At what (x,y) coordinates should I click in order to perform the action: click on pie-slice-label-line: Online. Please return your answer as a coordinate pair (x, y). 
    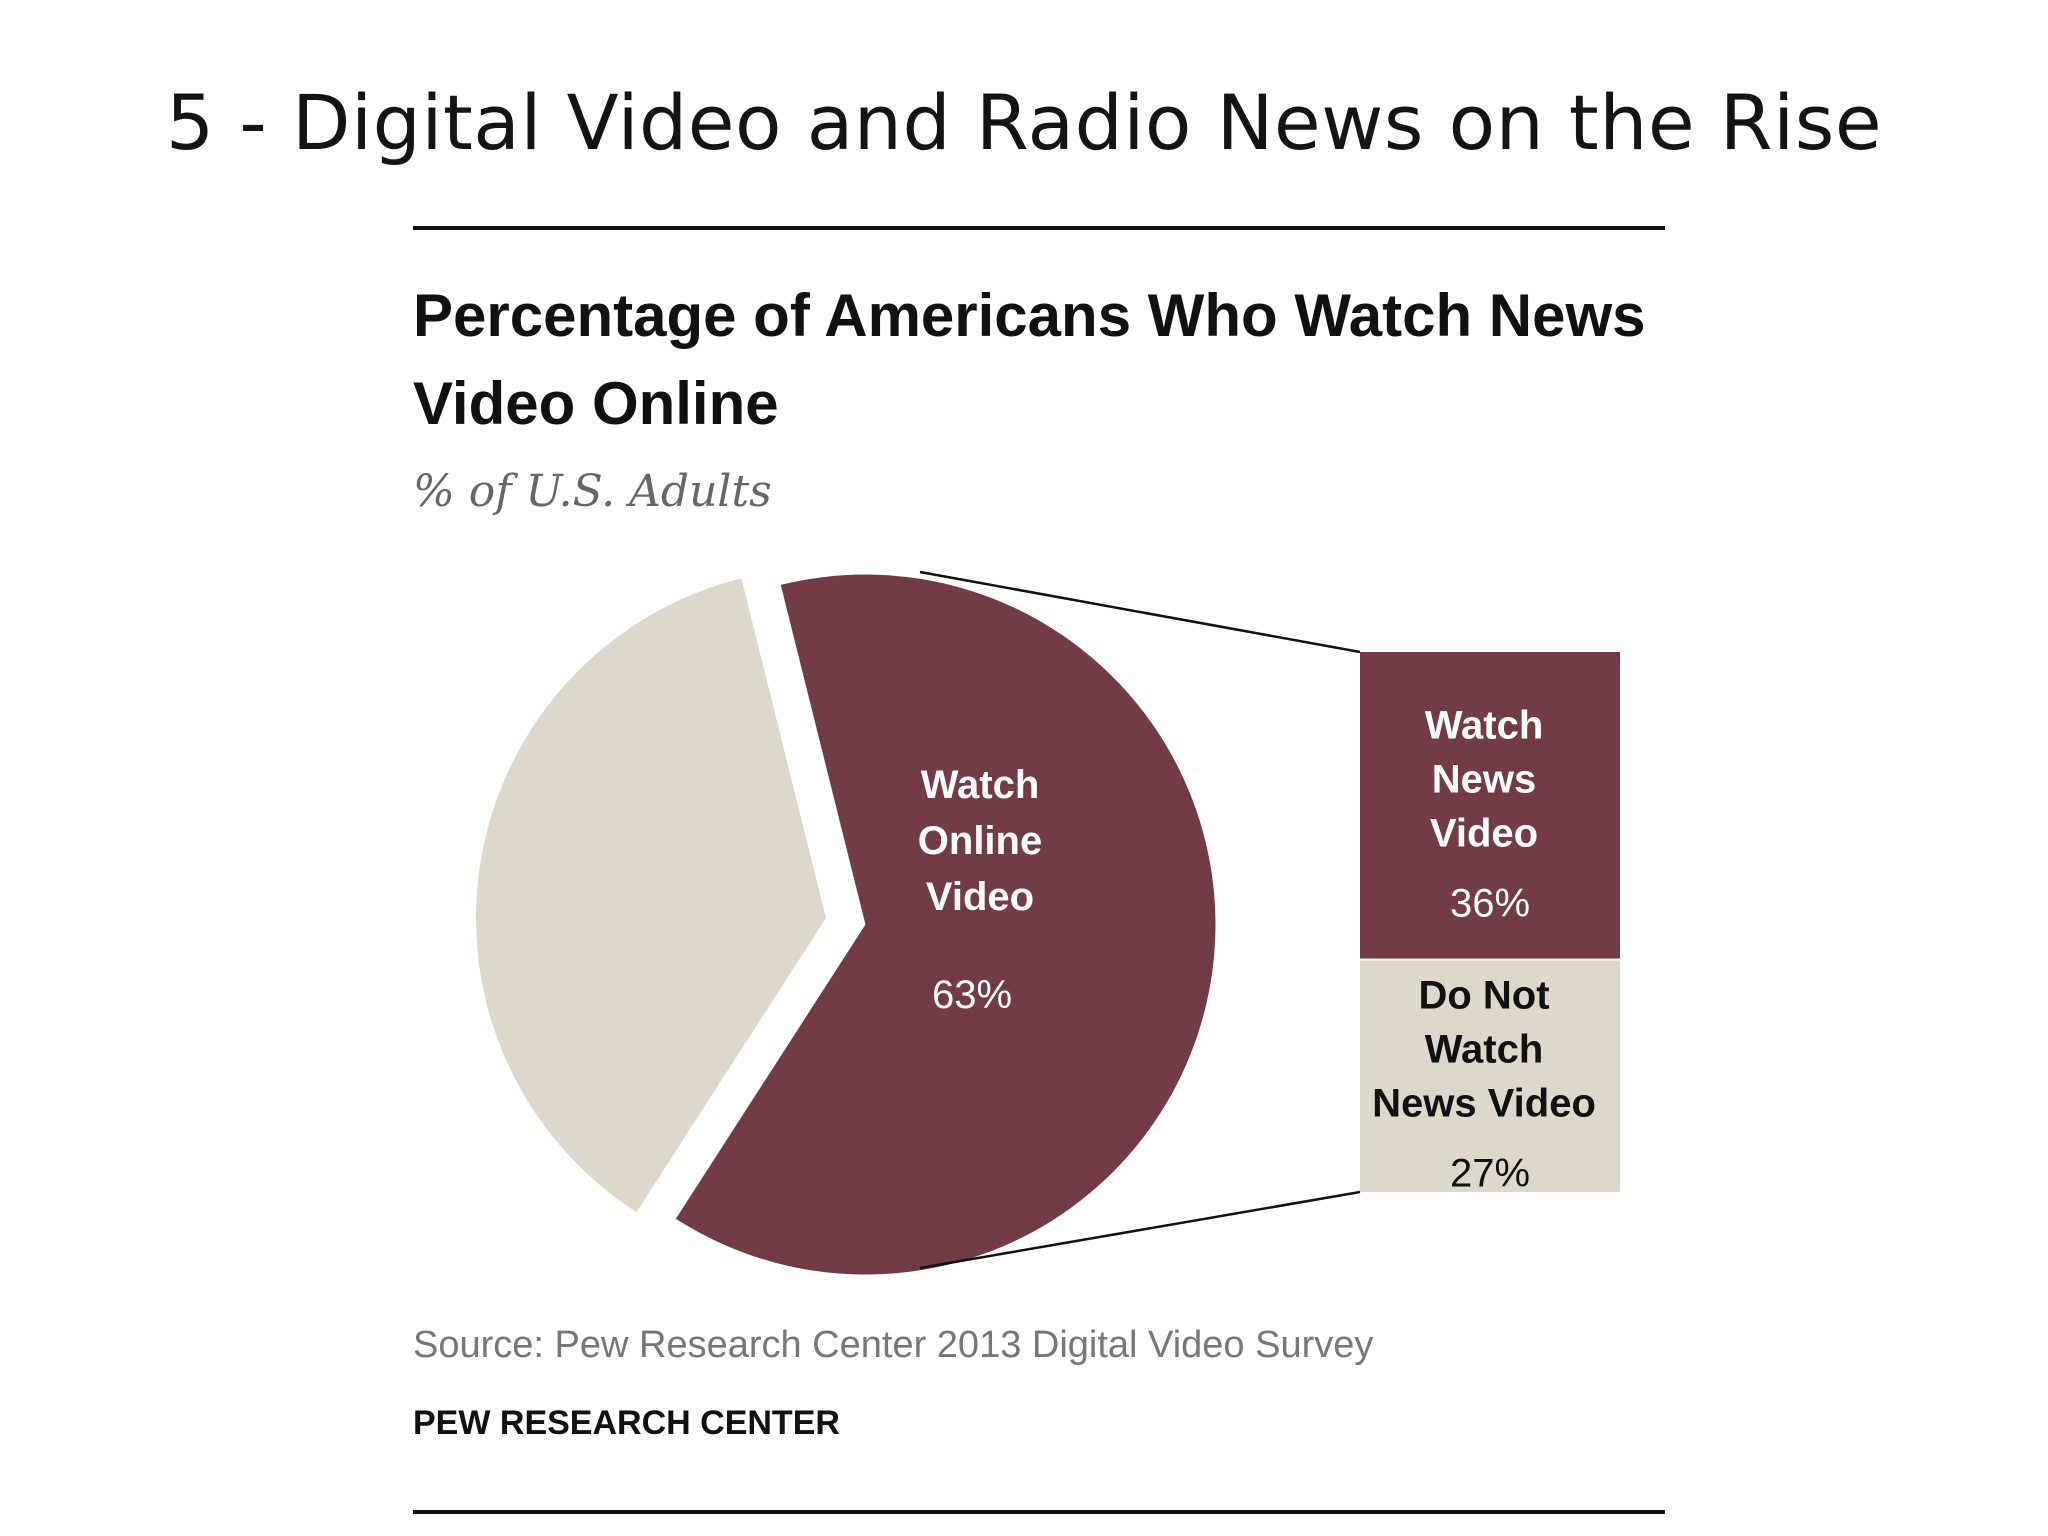
    Looking at the image, I should click on (980, 841).